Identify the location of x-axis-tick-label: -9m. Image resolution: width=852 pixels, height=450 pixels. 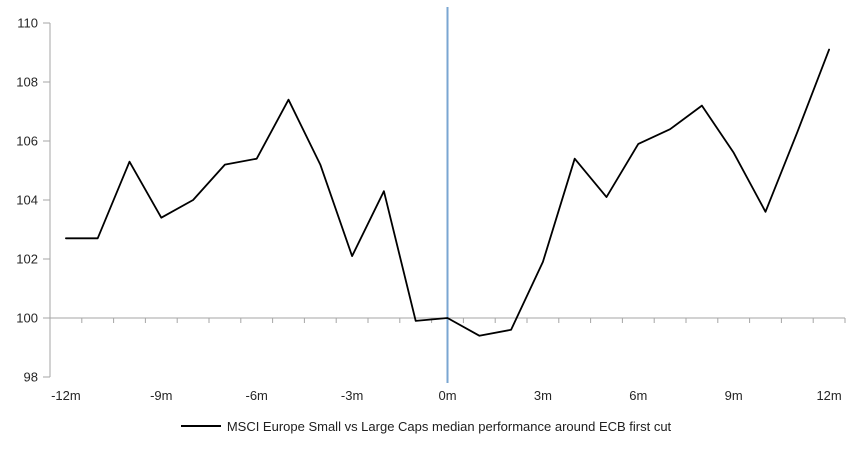
(161, 395).